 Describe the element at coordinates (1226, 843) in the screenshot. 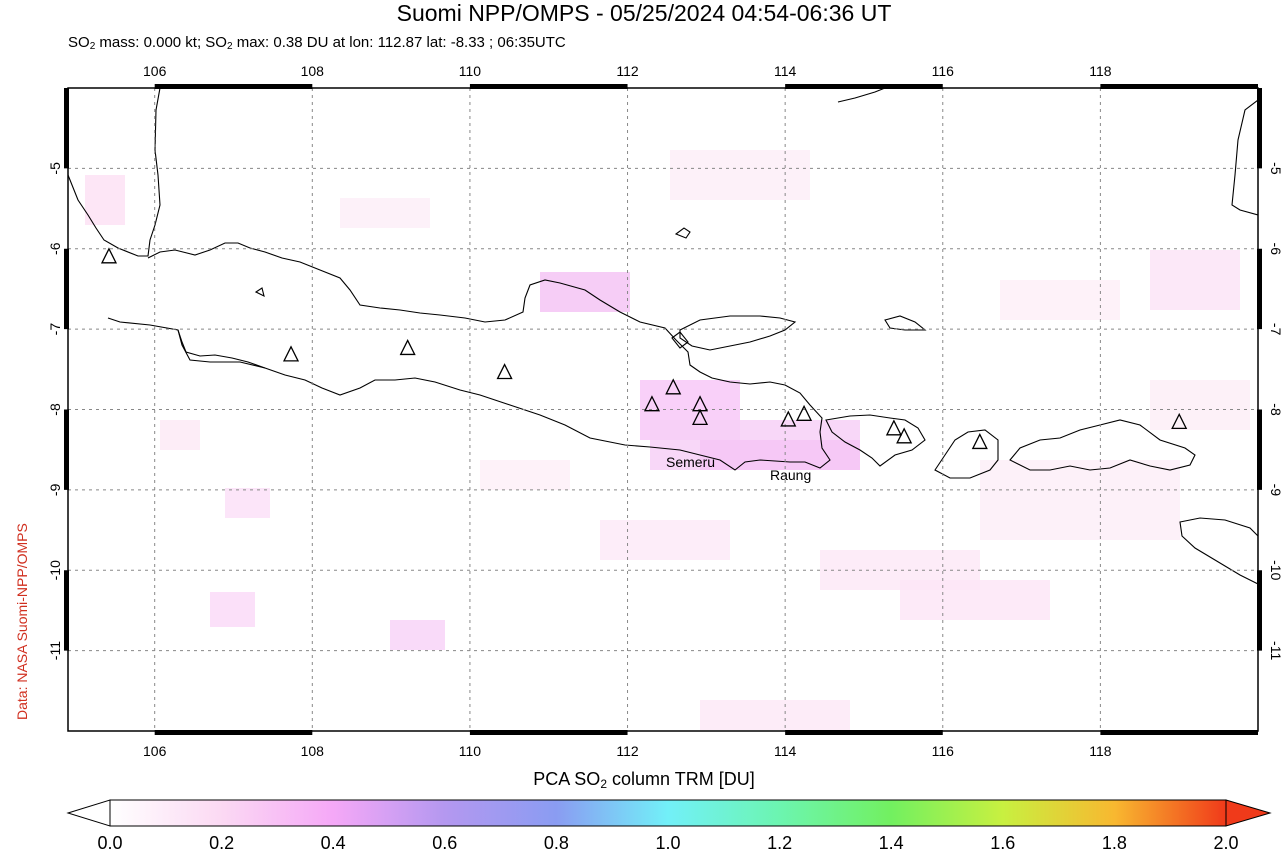

I see `colorbar-label: 2.0` at that location.